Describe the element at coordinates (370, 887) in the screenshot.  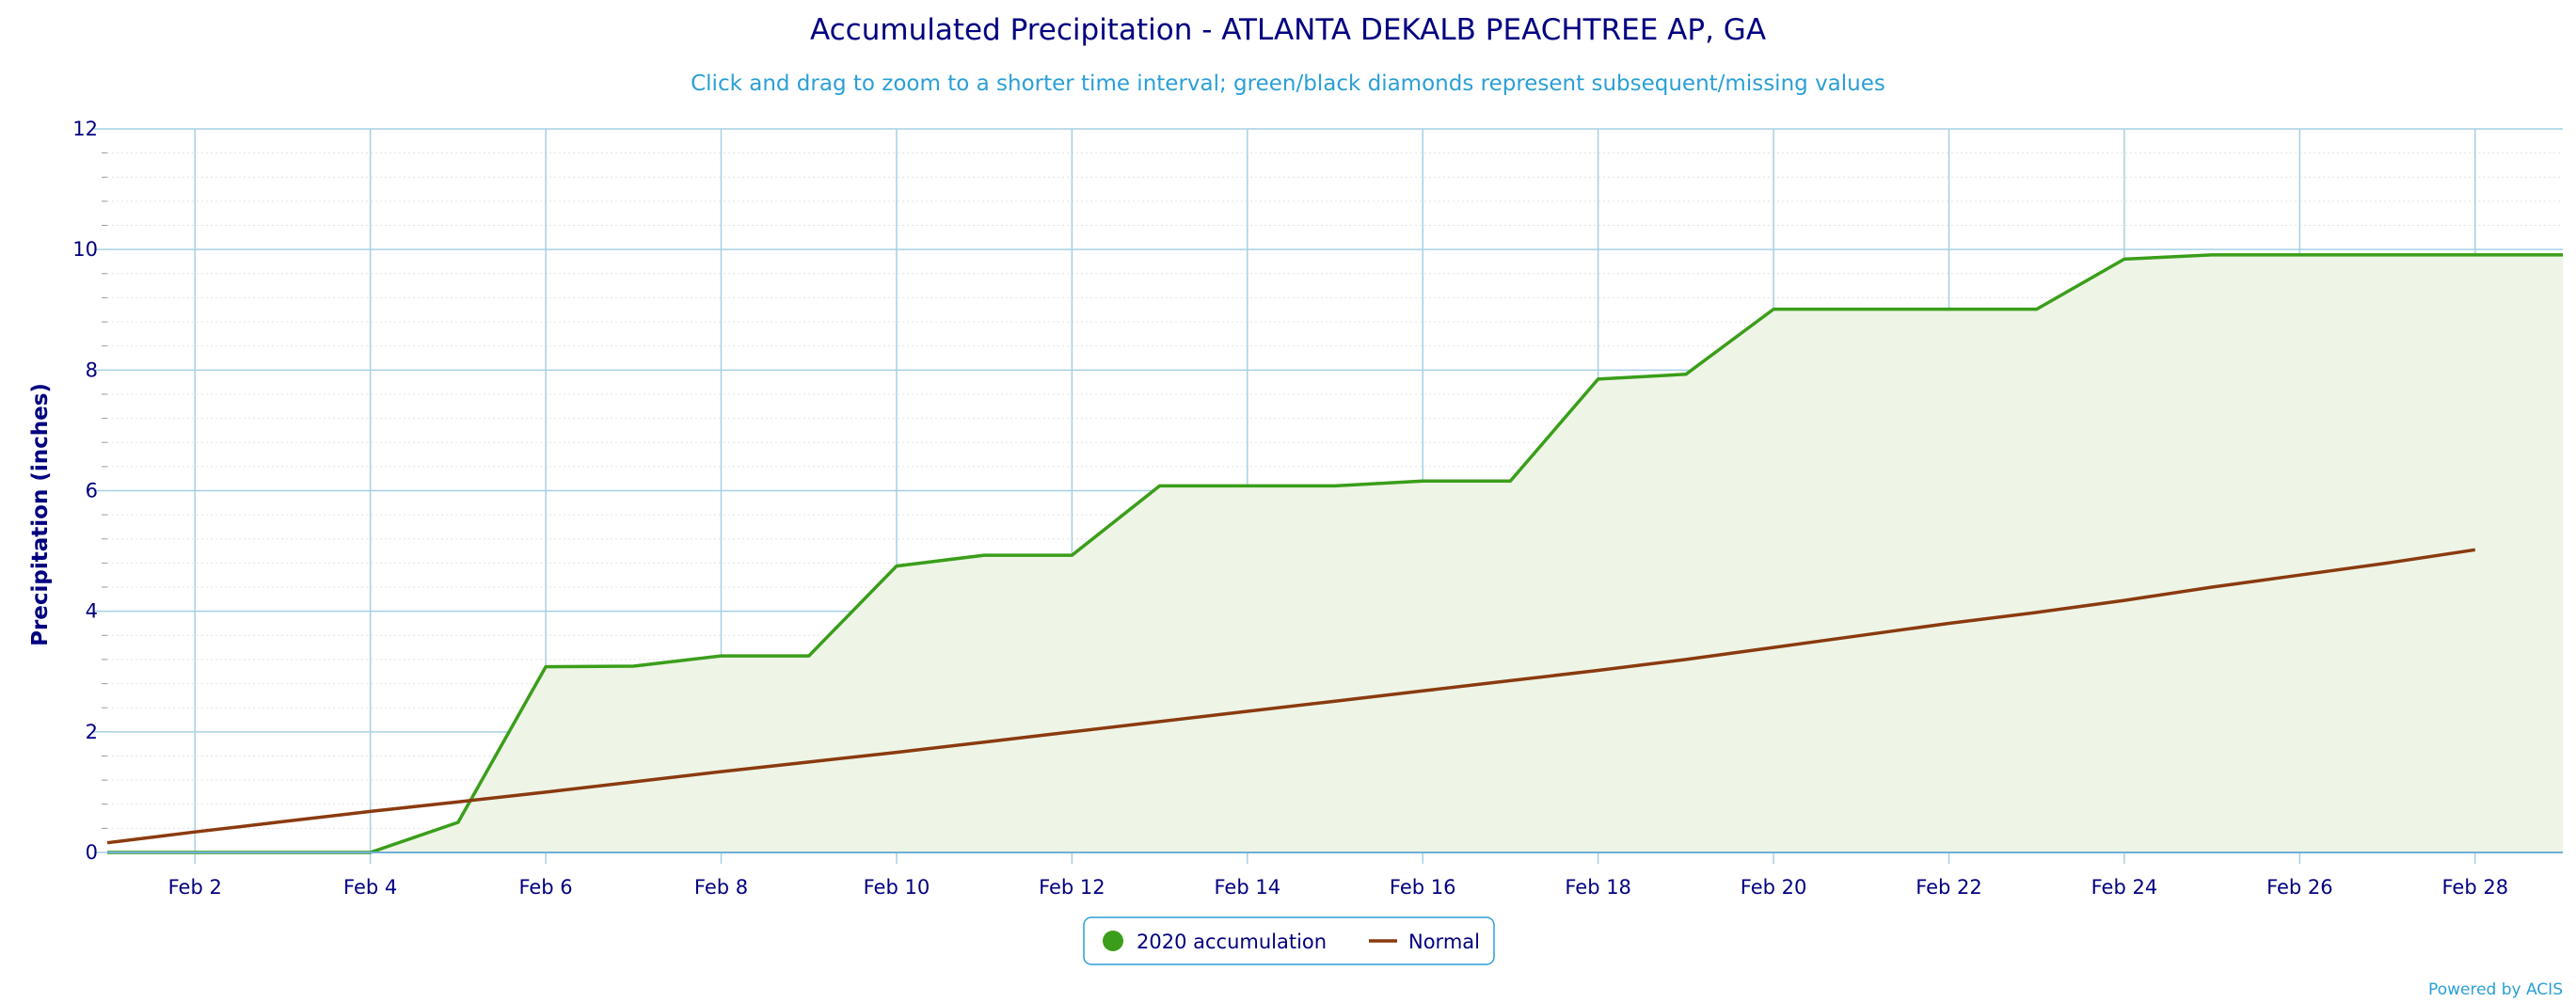
I see `x-tick-label: Feb 4` at that location.